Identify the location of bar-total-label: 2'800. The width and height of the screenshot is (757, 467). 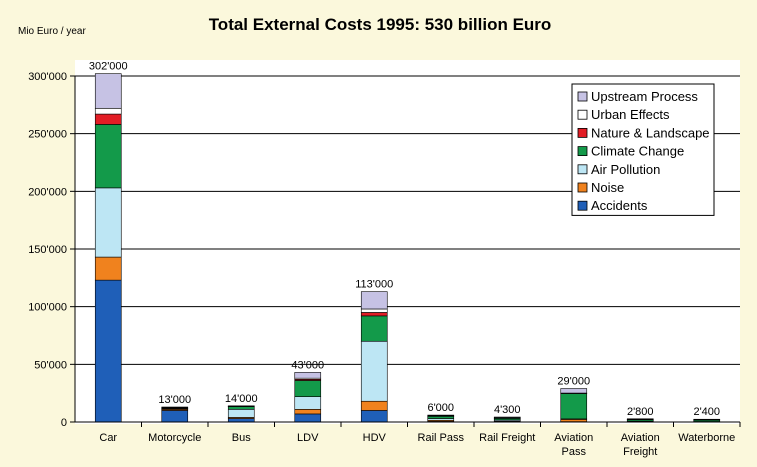
(640, 412).